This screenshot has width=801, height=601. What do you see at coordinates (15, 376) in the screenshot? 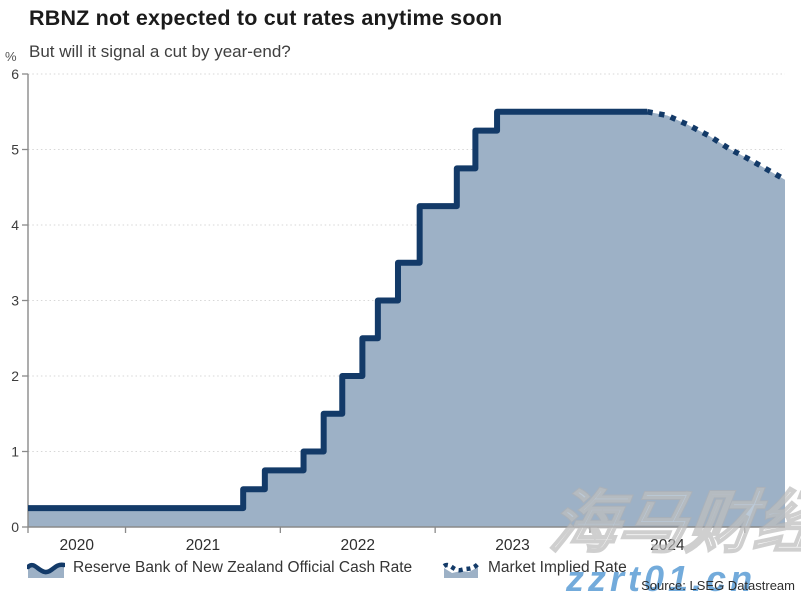
I see `y-tick-label: 2` at bounding box center [15, 376].